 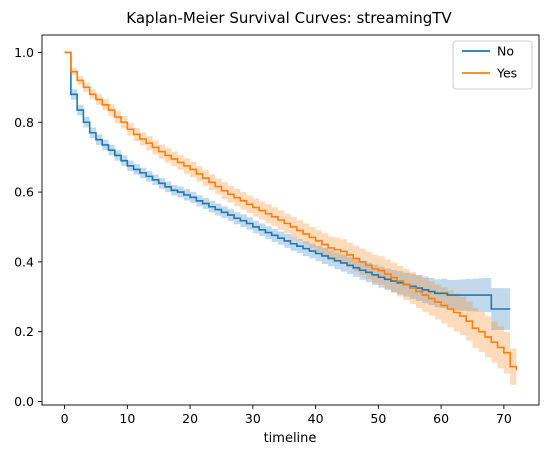 I want to click on legend: No Yes, so click(x=492, y=65).